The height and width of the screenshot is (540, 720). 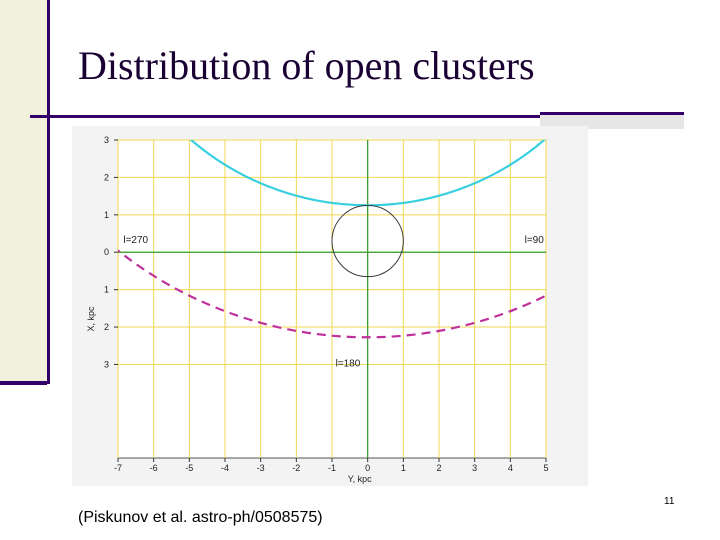 I want to click on page-number: 11, so click(x=669, y=501).